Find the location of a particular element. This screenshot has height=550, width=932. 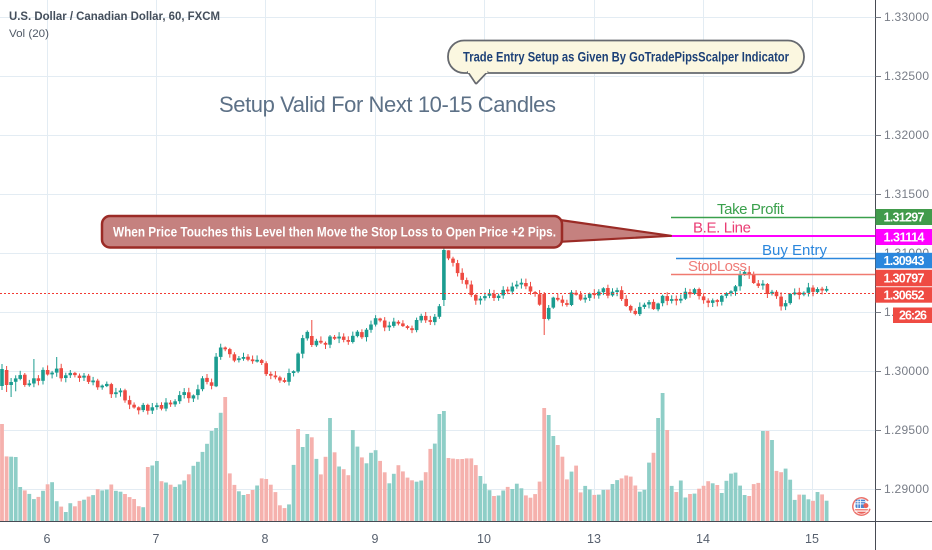

svg-text: 8 is located at coordinates (265, 539).